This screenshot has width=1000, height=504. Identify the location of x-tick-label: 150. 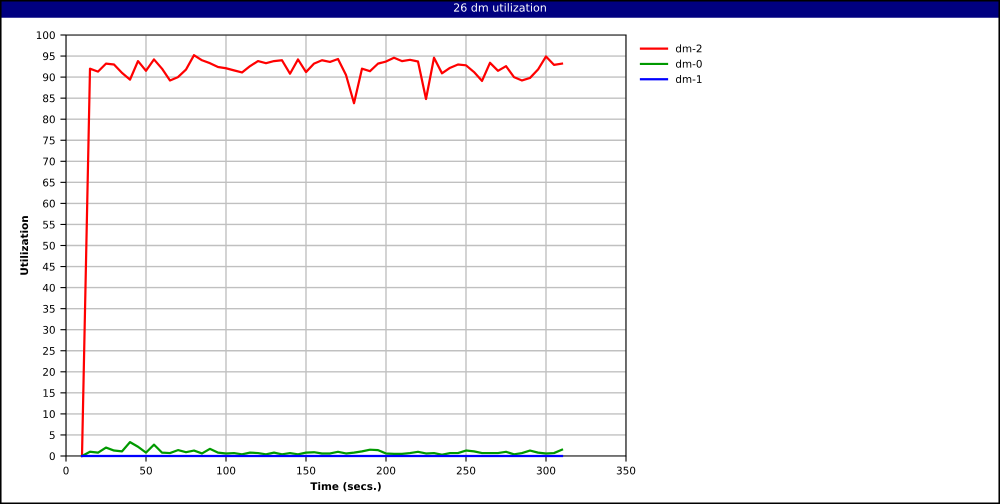
(306, 470).